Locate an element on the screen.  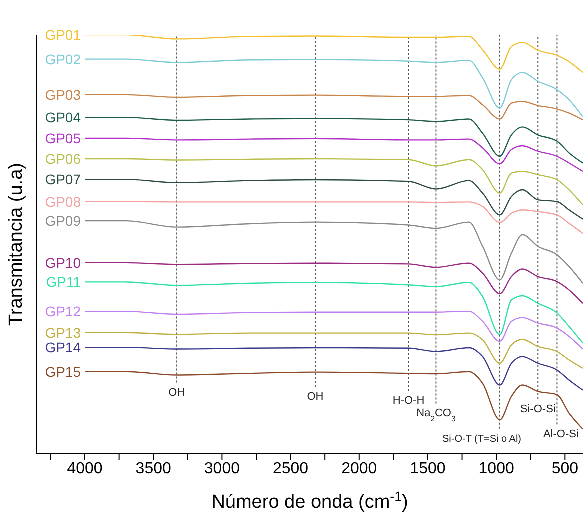
series-label: GP10 is located at coordinates (63, 262).